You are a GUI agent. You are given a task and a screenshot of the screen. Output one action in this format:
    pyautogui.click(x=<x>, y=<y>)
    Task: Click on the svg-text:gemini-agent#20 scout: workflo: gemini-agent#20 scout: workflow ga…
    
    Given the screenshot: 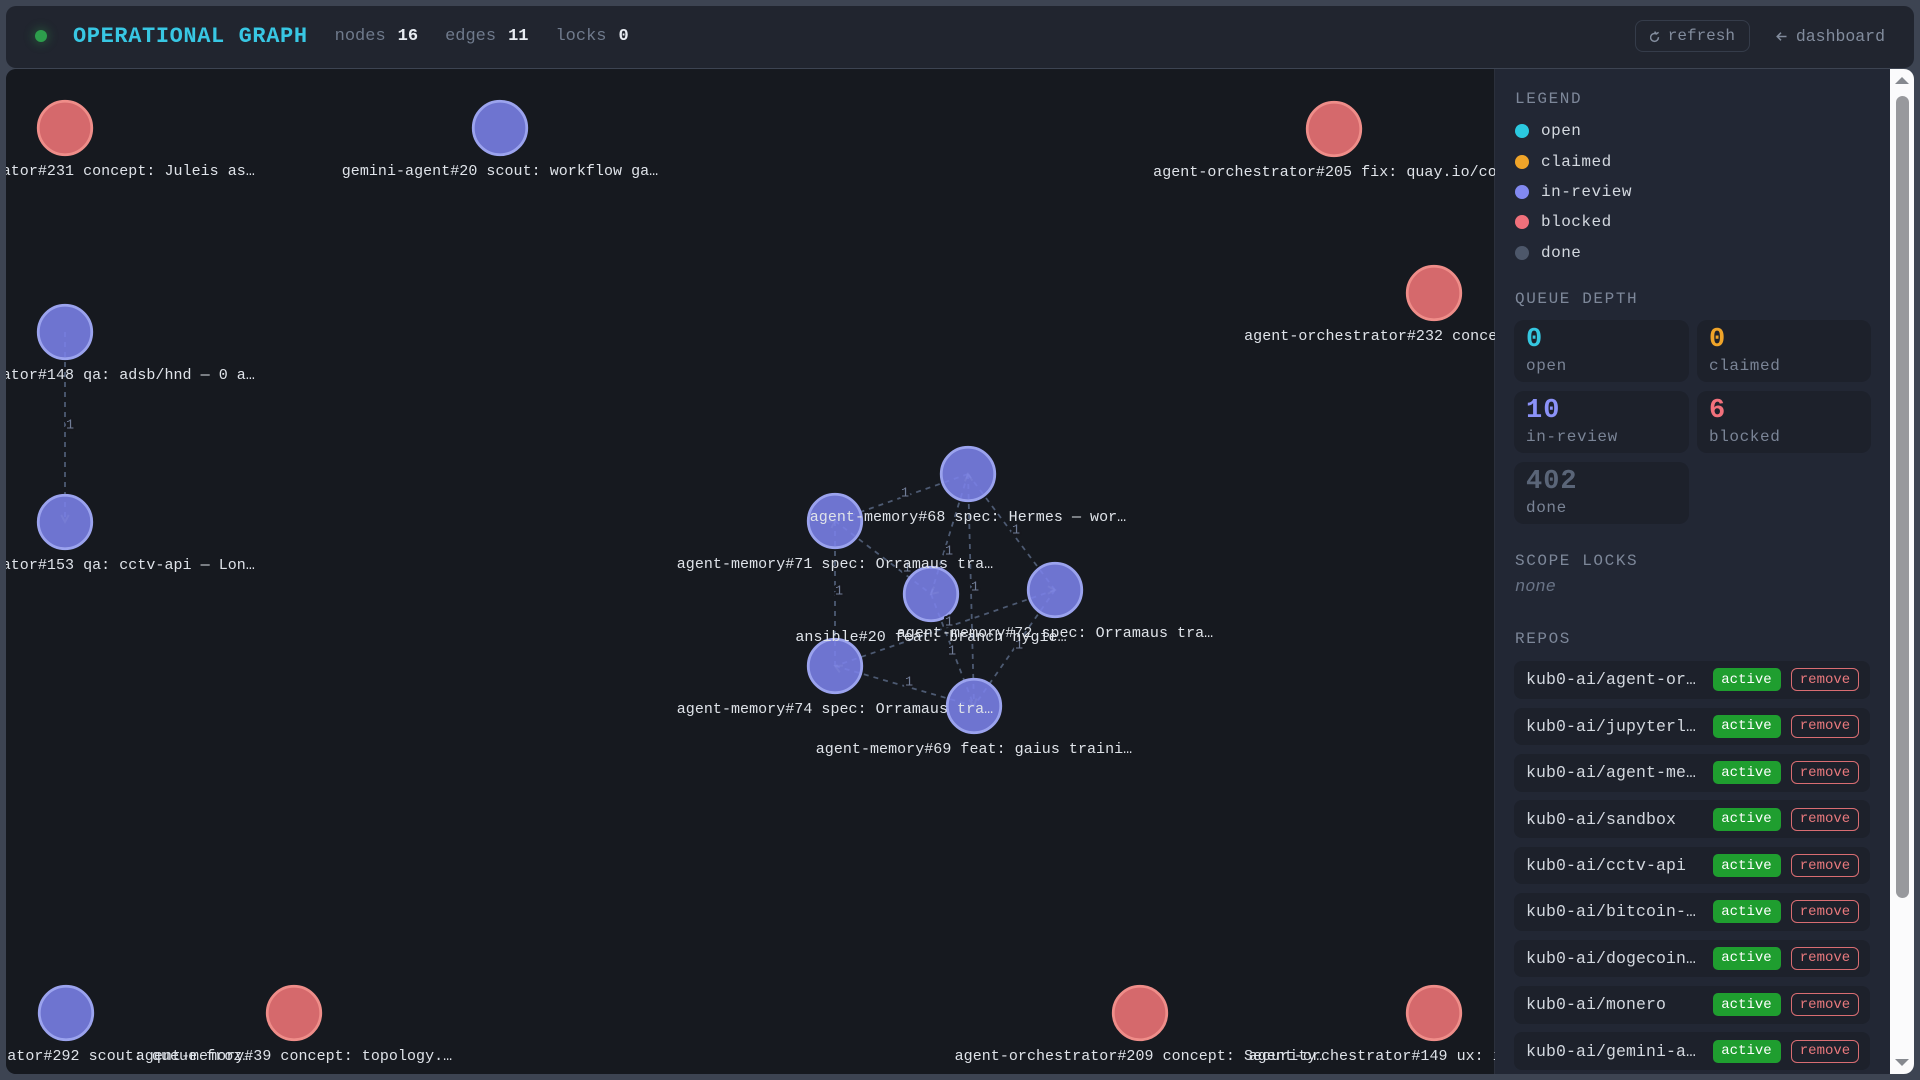 What is the action you would take?
    pyautogui.click(x=500, y=171)
    